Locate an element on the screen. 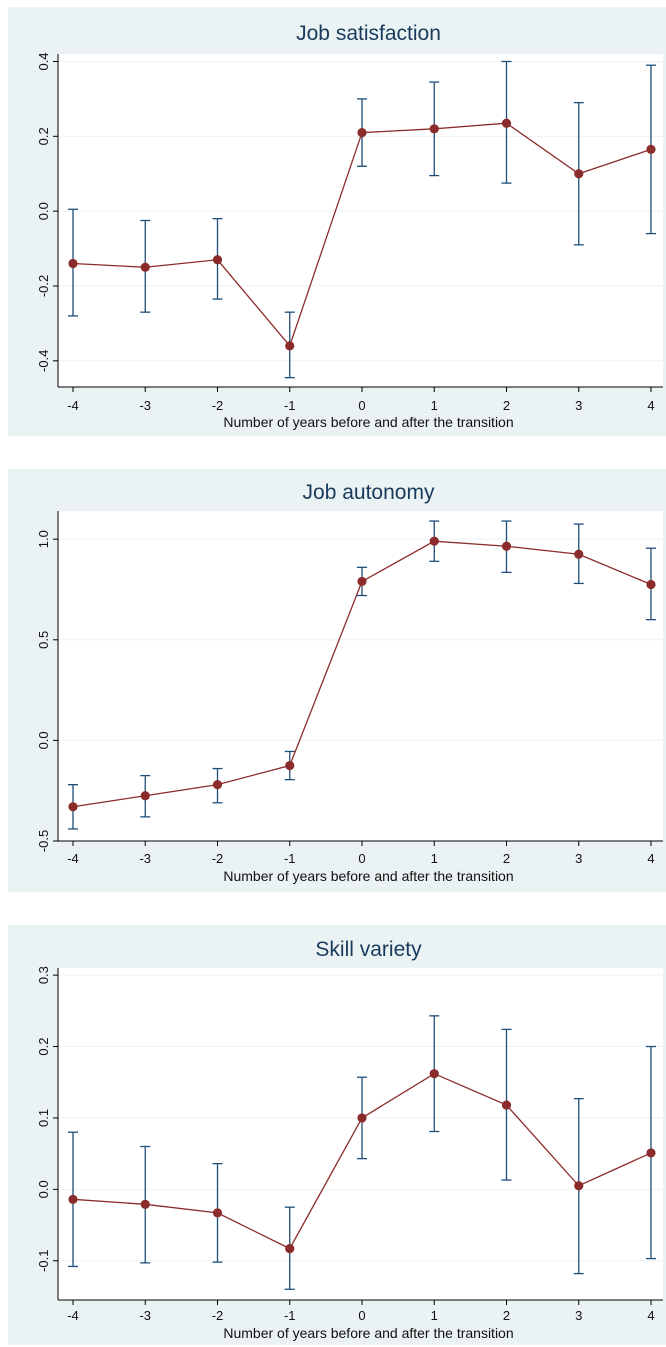 Image resolution: width=666 pixels, height=1347 pixels. y-tick-label: -0.4 is located at coordinates (43, 361).